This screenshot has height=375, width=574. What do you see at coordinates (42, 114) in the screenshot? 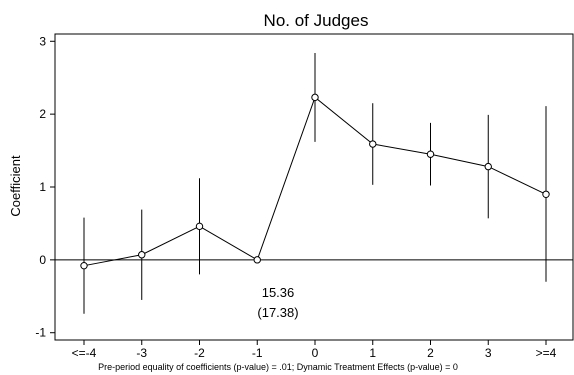
I see `y-tick-label: 2` at bounding box center [42, 114].